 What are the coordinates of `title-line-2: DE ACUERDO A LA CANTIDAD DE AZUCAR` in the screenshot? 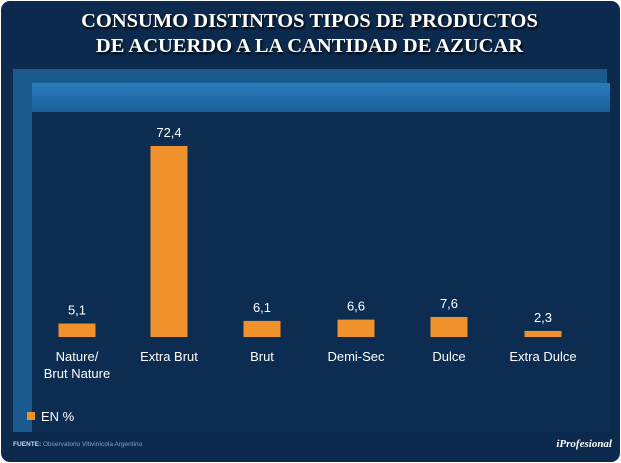 It's located at (309, 46).